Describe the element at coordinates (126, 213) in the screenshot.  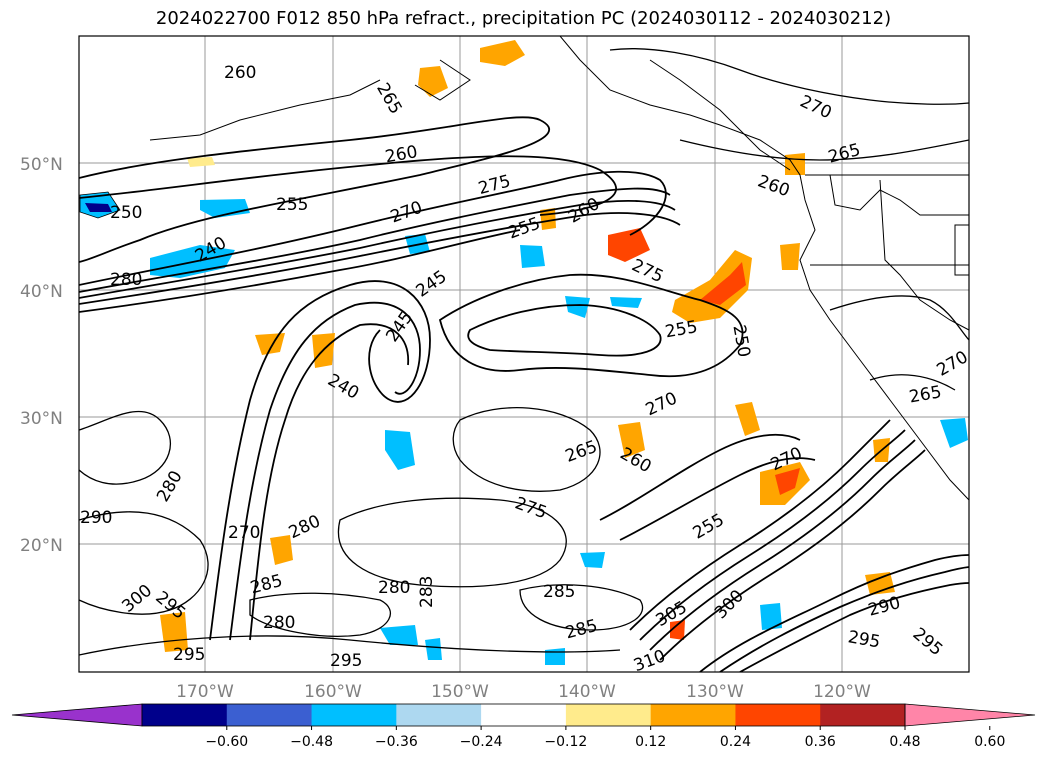
I see `contour-label: 250` at that location.